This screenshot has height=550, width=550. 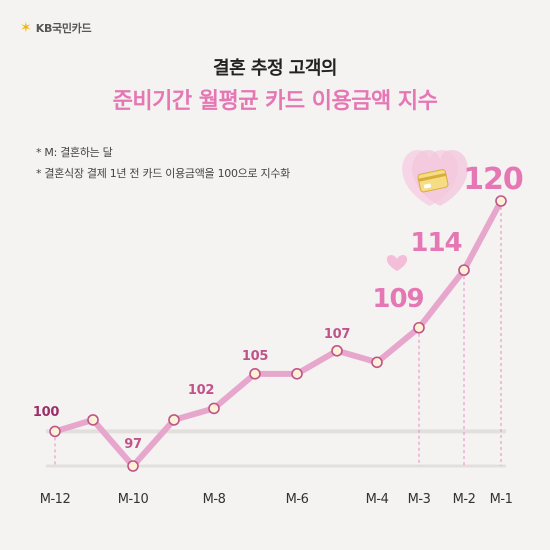 I want to click on tick-label-M-12: M-12, so click(x=55, y=499).